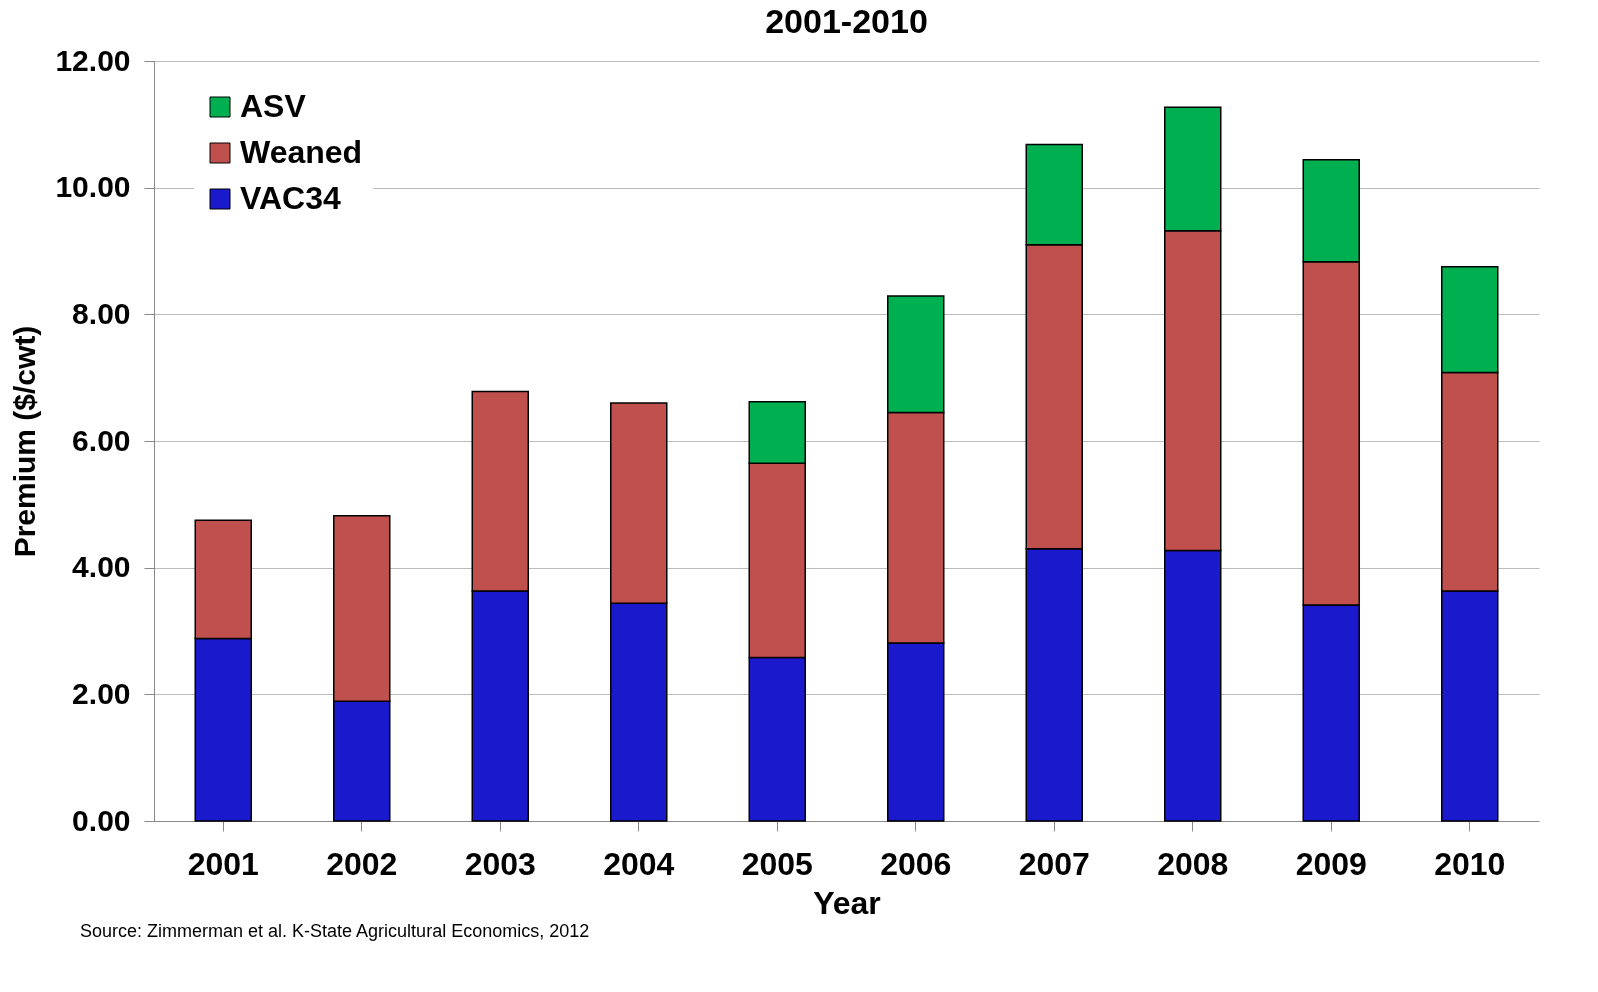  I want to click on x-tick-label: 2010, so click(1470, 863).